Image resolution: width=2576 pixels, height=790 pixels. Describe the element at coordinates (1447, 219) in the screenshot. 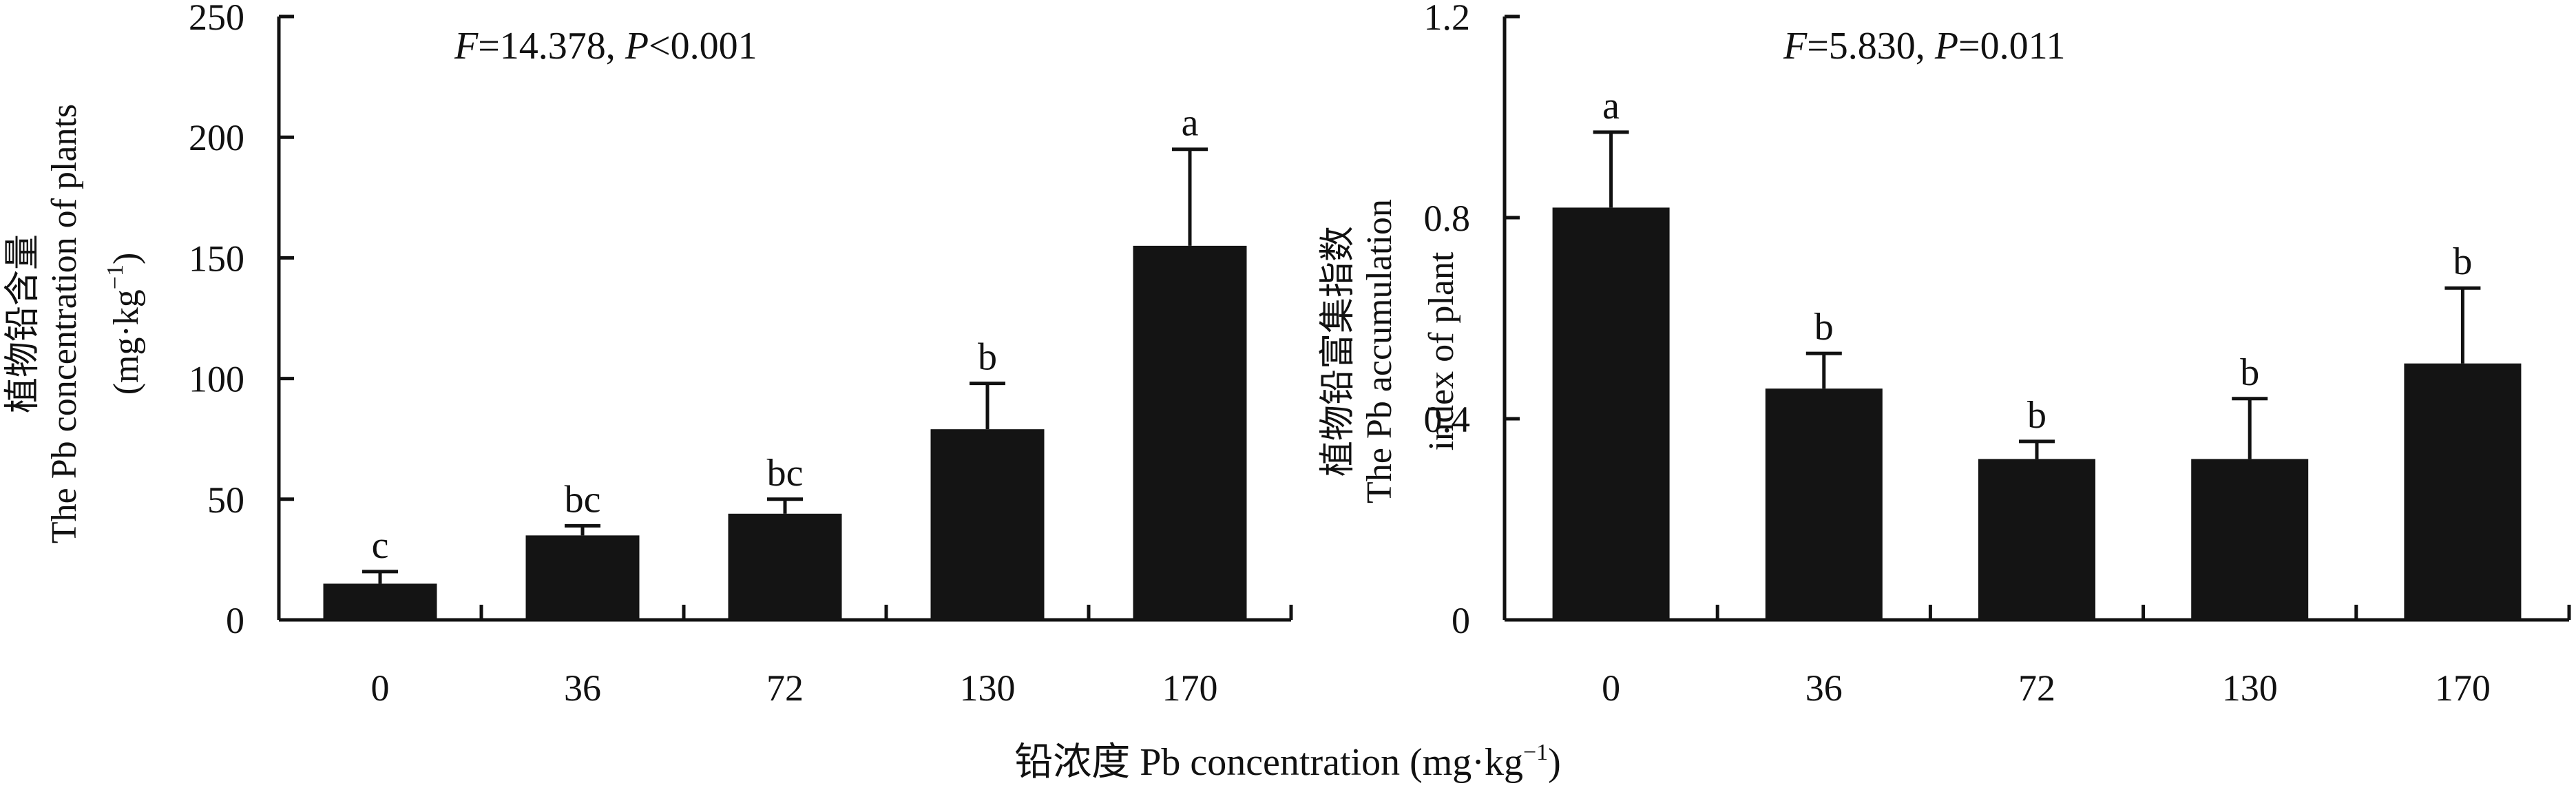

I see `y-tick-label: 0.8` at that location.